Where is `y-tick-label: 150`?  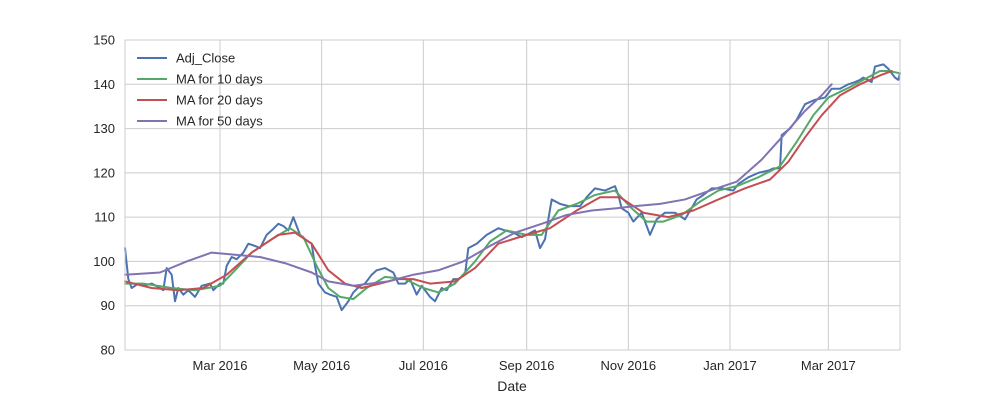
y-tick-label: 150 is located at coordinates (104, 40).